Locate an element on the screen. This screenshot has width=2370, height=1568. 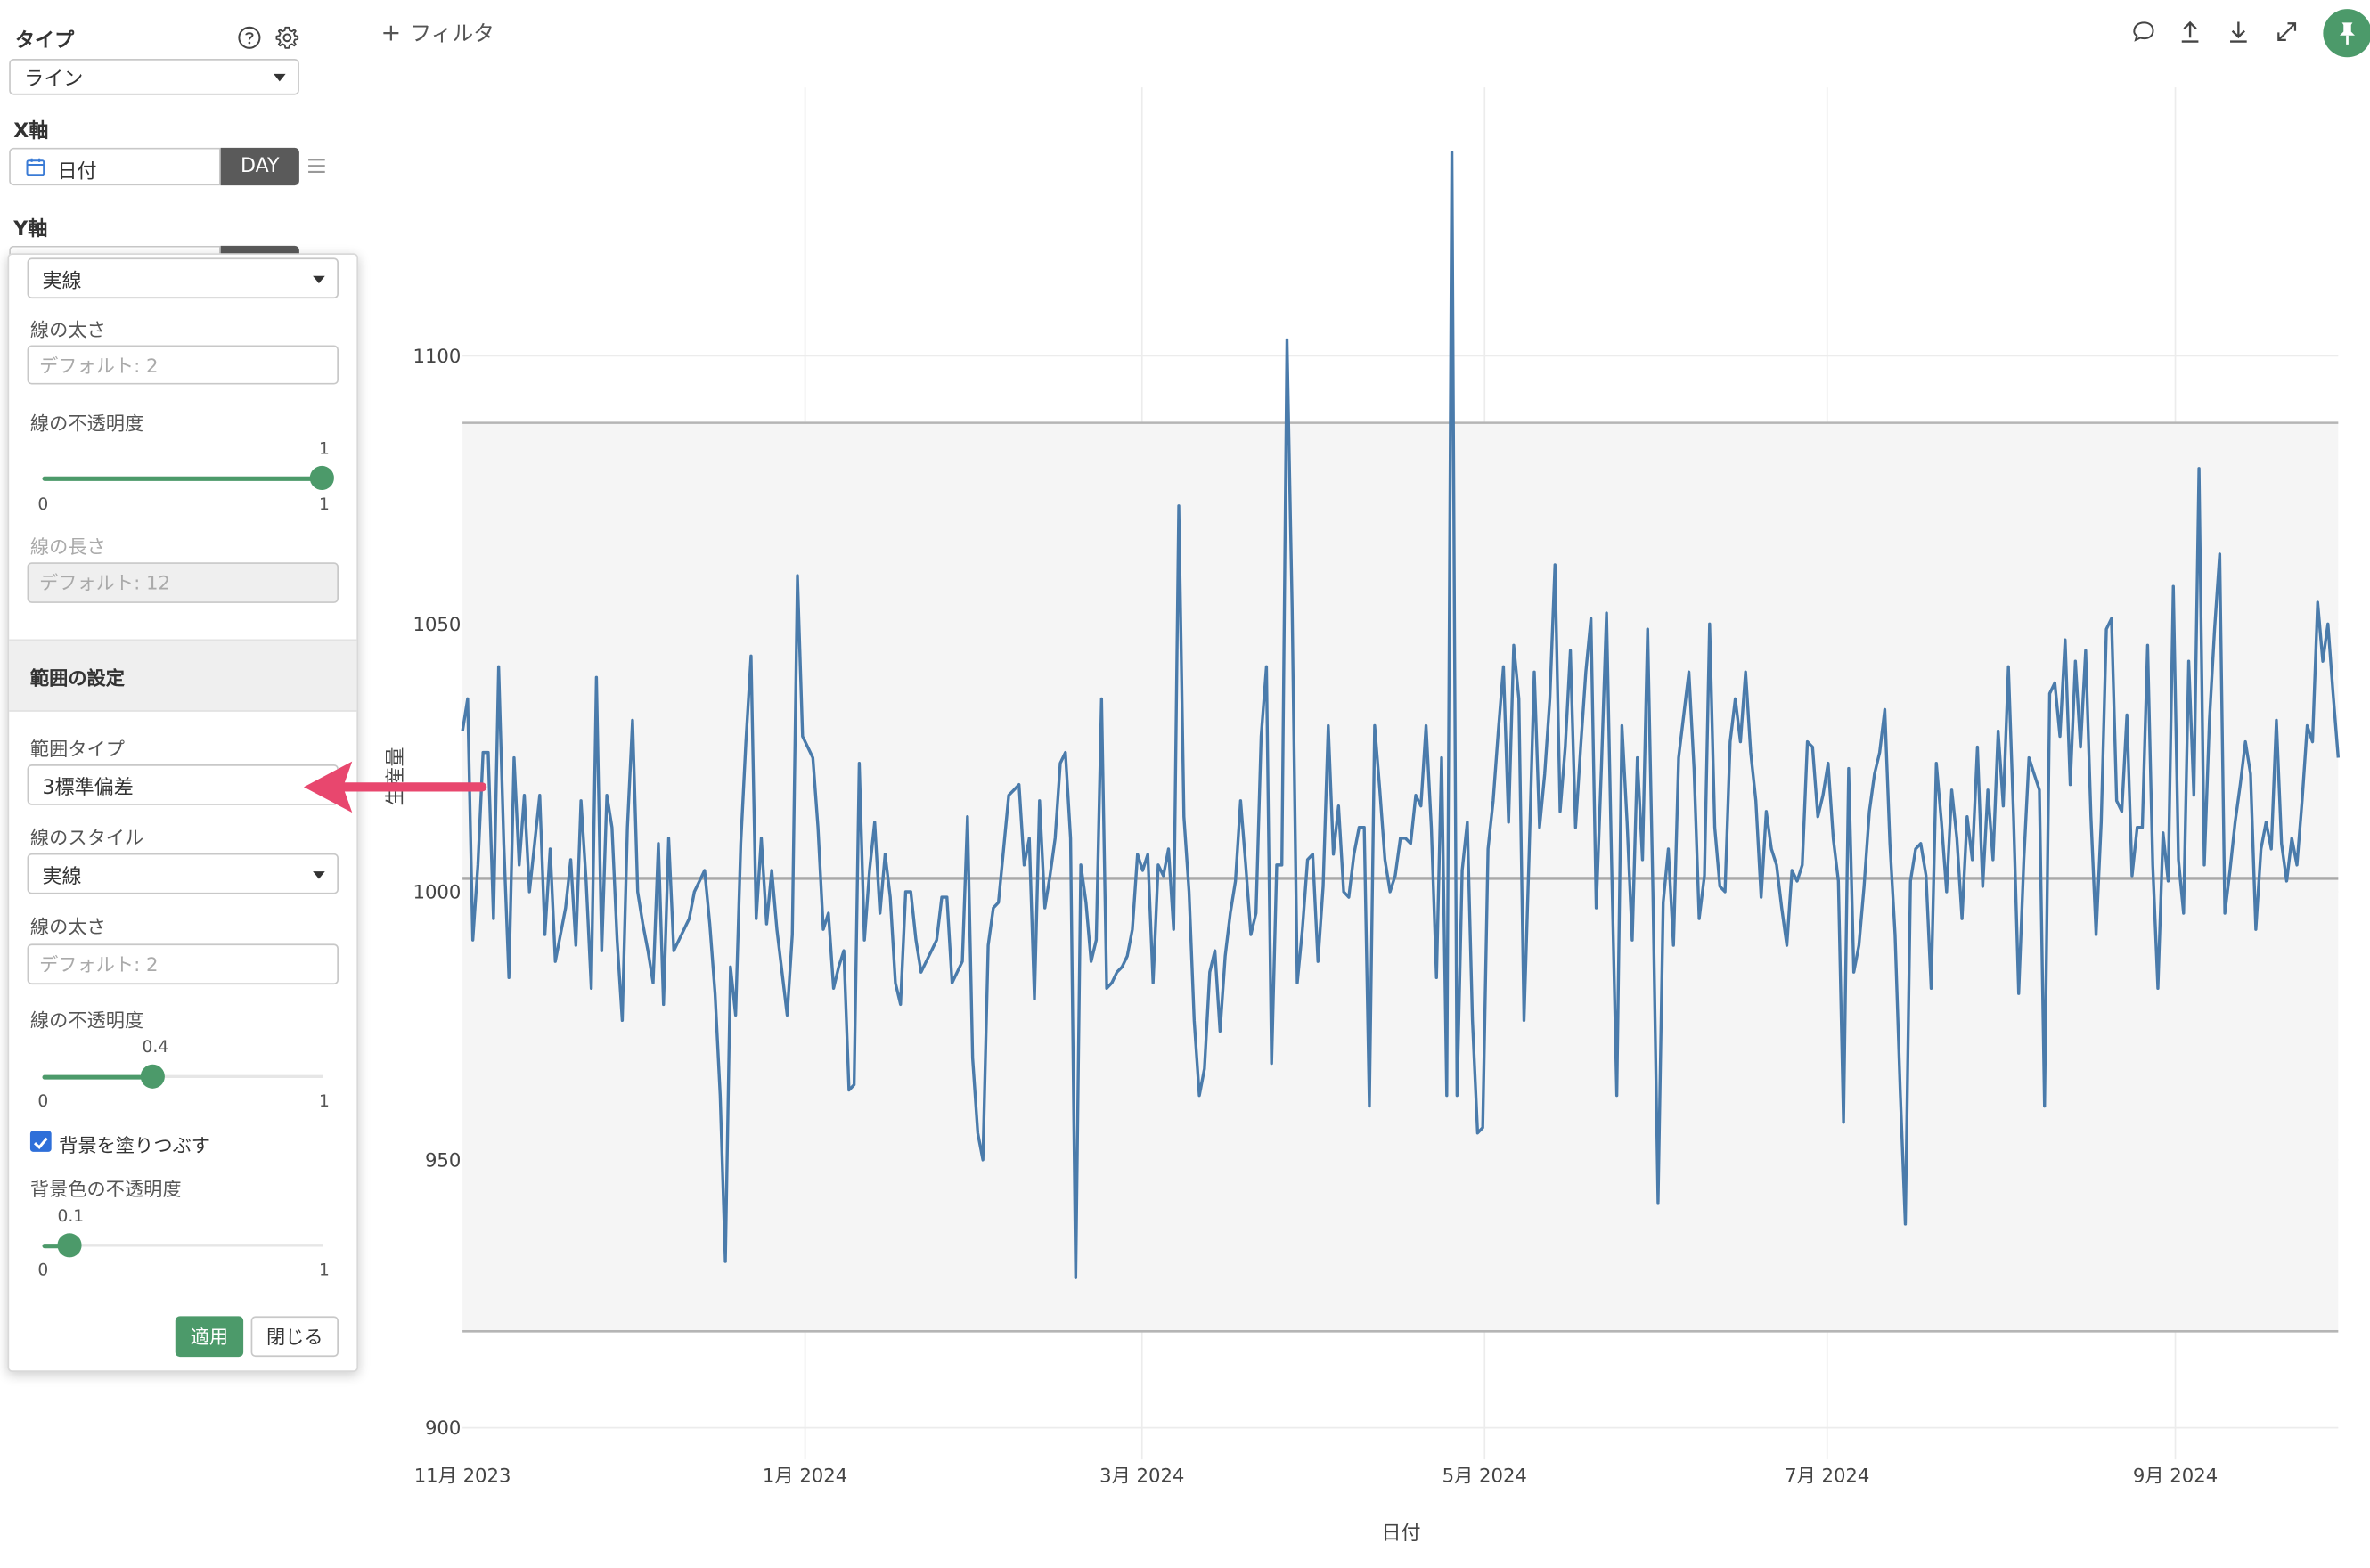
menu-icon is located at coordinates (316, 166).